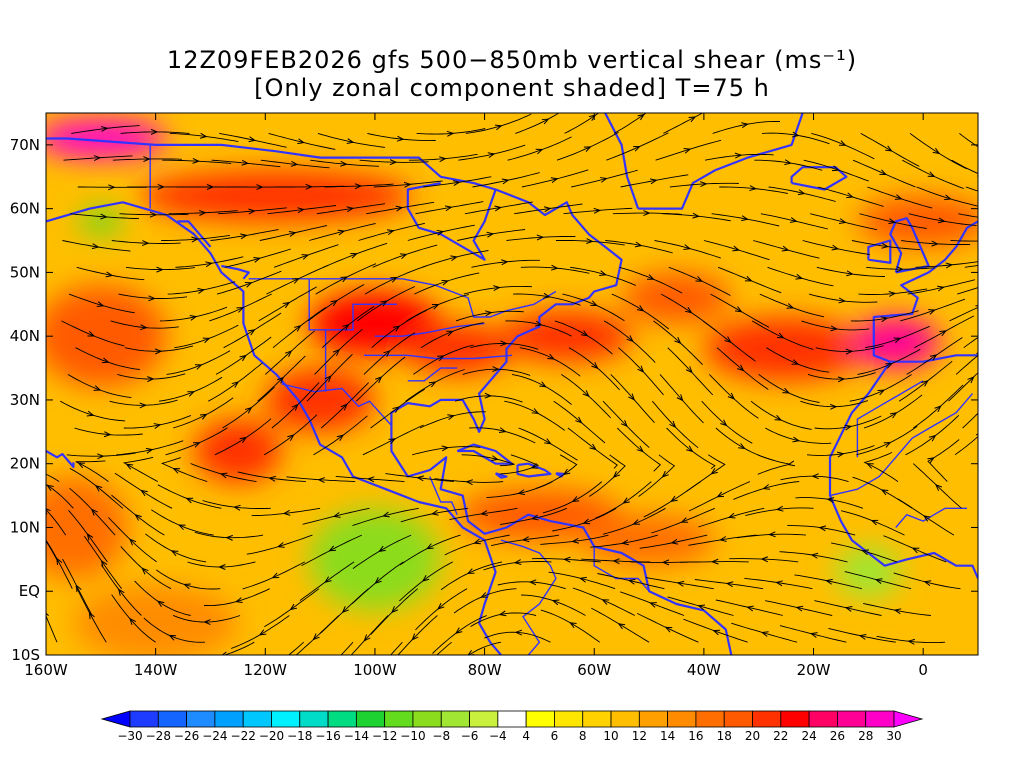 The width and height of the screenshot is (1024, 768). Describe the element at coordinates (412, 736) in the screenshot. I see `colorbar-label: −10` at that location.